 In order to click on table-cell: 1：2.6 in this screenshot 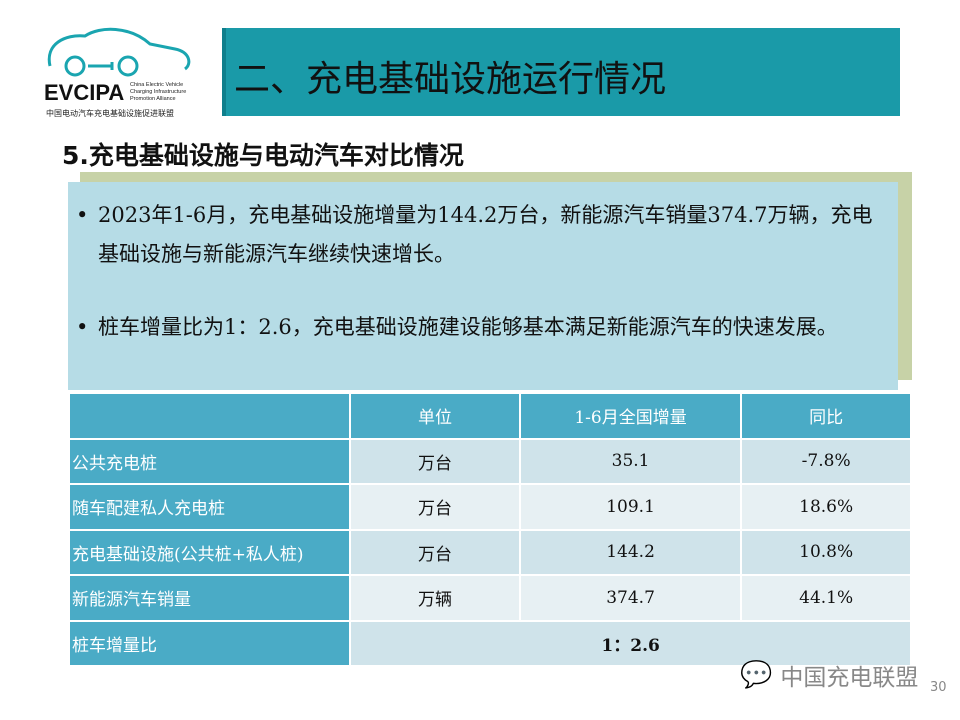, I will do `click(630, 643)`.